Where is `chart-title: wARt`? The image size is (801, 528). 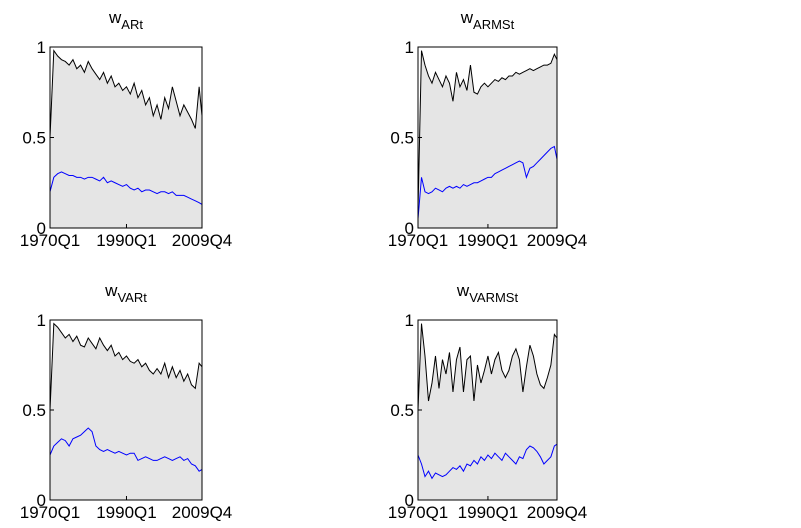
chart-title: wARt is located at coordinates (125, 20).